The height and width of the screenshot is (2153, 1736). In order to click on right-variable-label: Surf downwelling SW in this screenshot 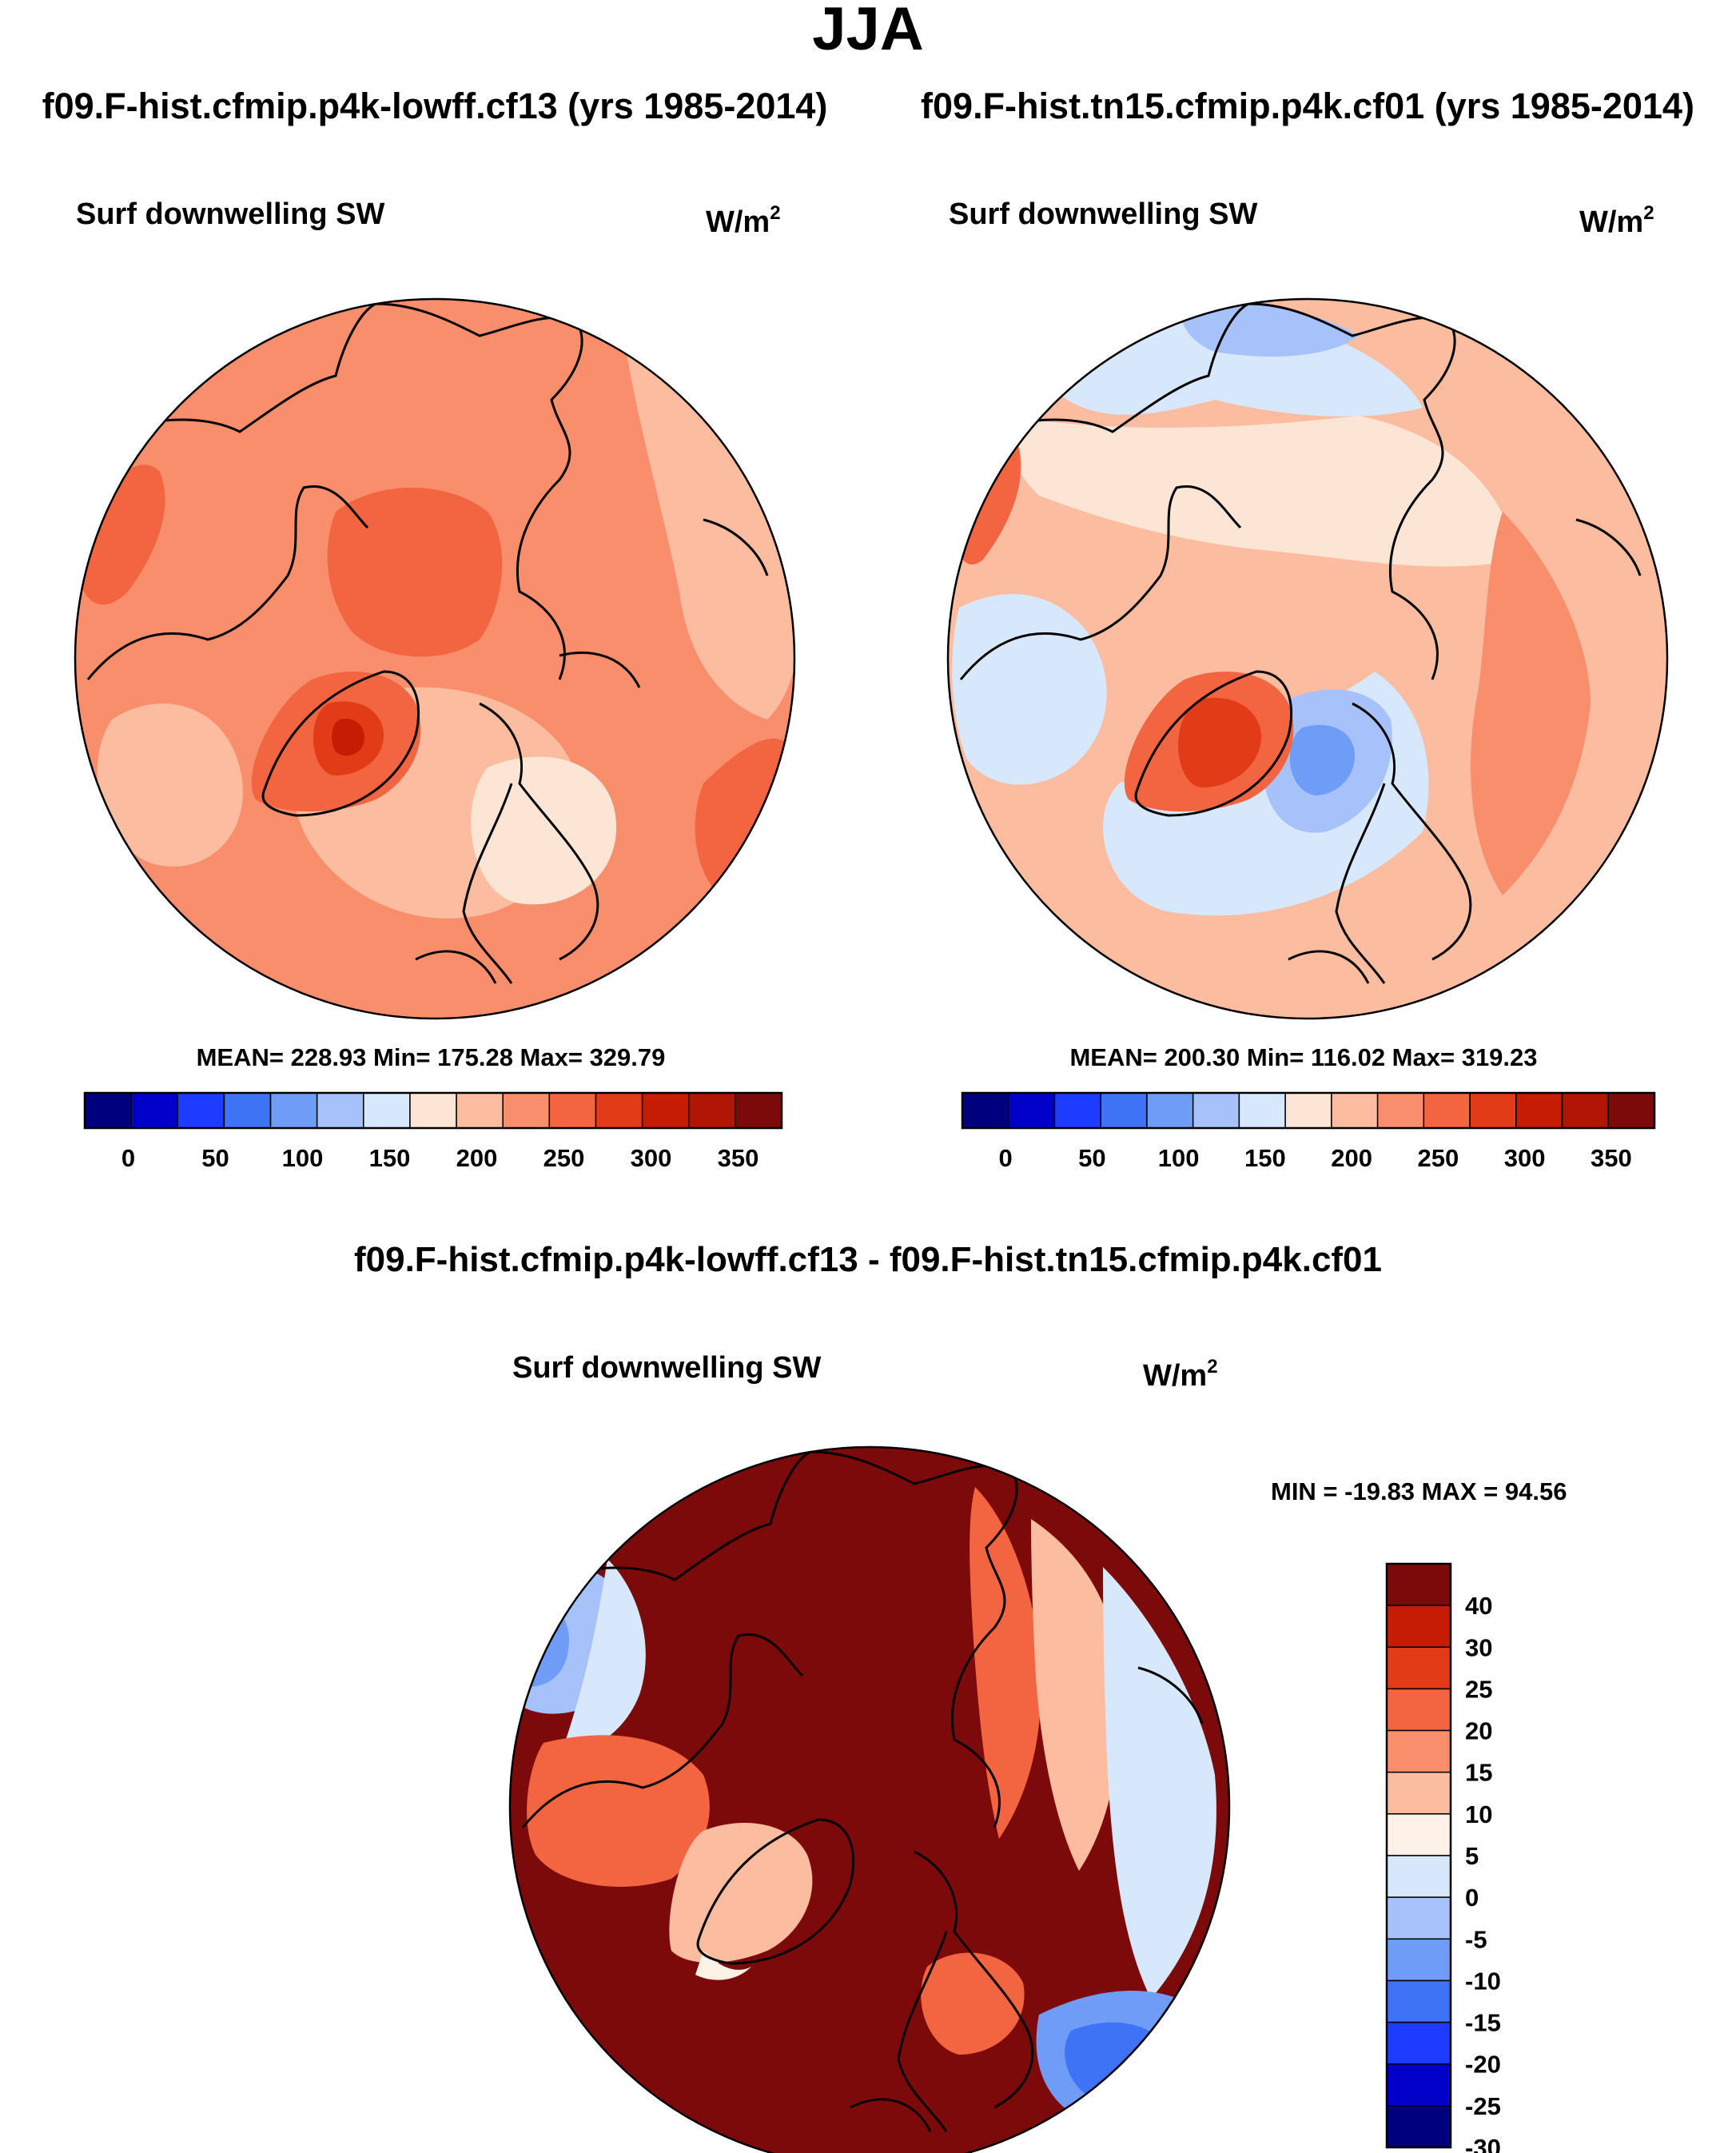, I will do `click(1103, 214)`.